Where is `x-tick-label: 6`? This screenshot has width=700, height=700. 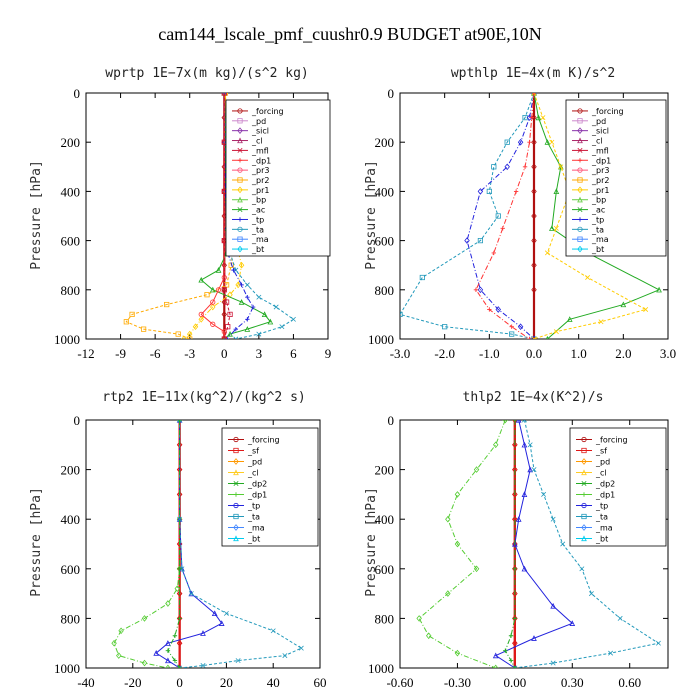 x-tick-label: 6 is located at coordinates (293, 353).